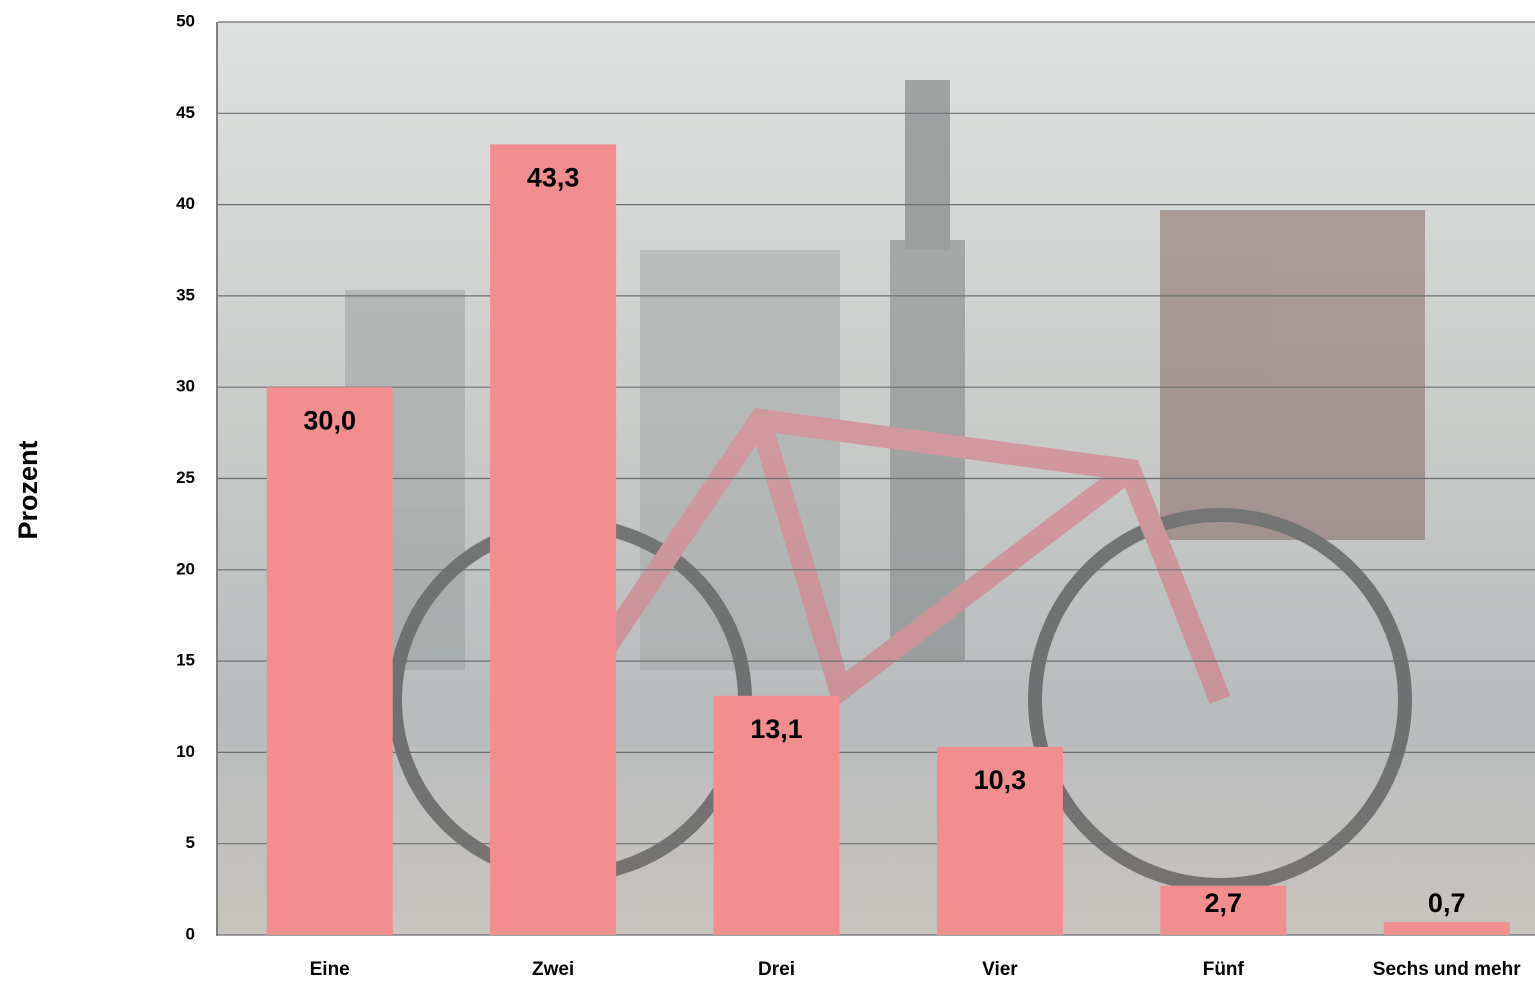 The width and height of the screenshot is (1535, 982). I want to click on y-tick-label: 20, so click(185, 568).